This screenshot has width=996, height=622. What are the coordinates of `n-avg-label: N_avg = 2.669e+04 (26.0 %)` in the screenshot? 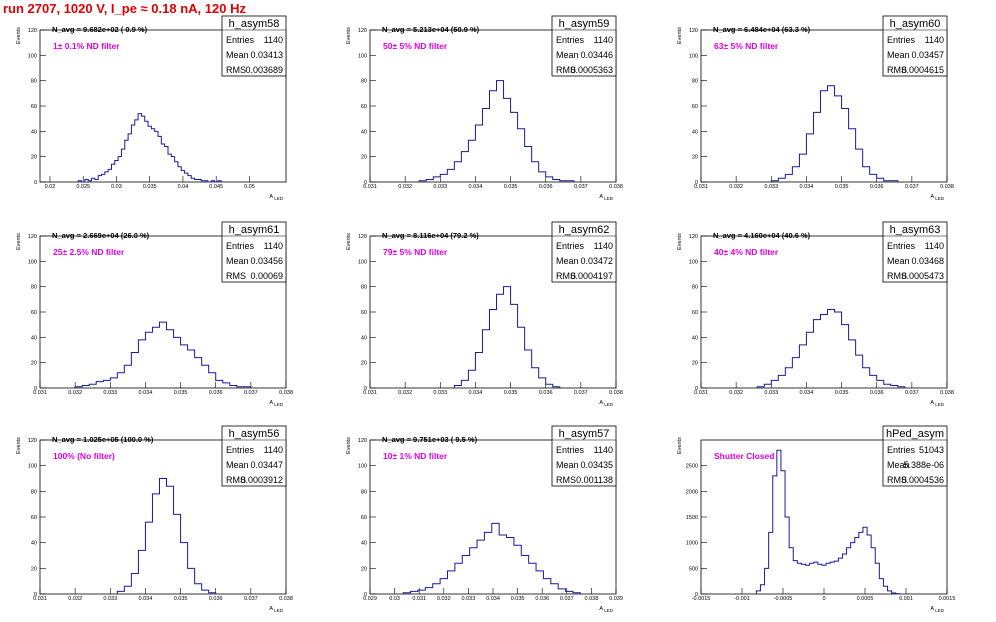 It's located at (101, 235).